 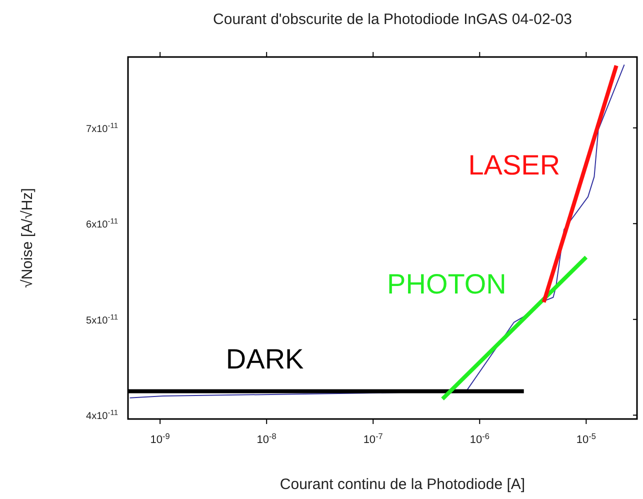 What do you see at coordinates (265, 359) in the screenshot?
I see `series-label: DARK` at bounding box center [265, 359].